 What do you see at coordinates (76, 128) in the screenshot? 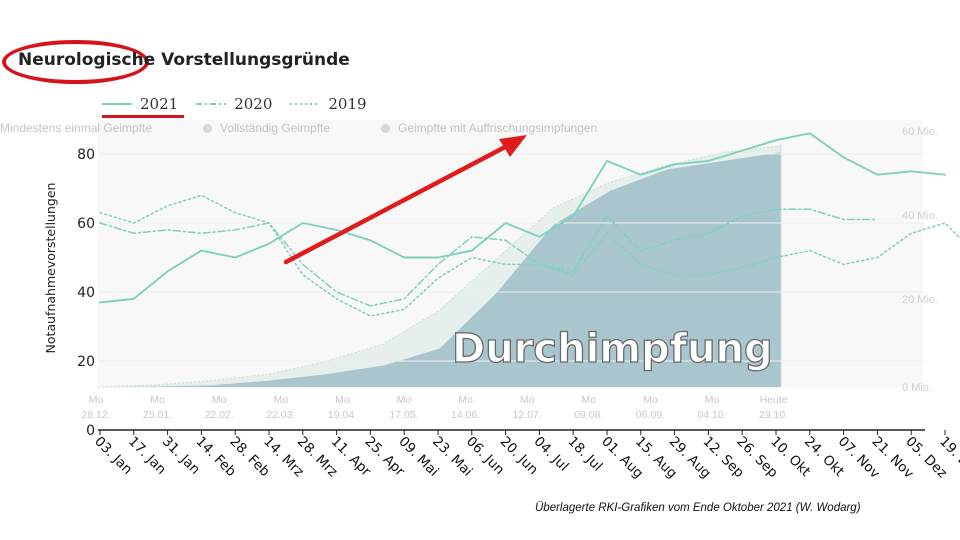
I see `vax-legend-first-label: Mindestens einmal Geimpfte` at bounding box center [76, 128].